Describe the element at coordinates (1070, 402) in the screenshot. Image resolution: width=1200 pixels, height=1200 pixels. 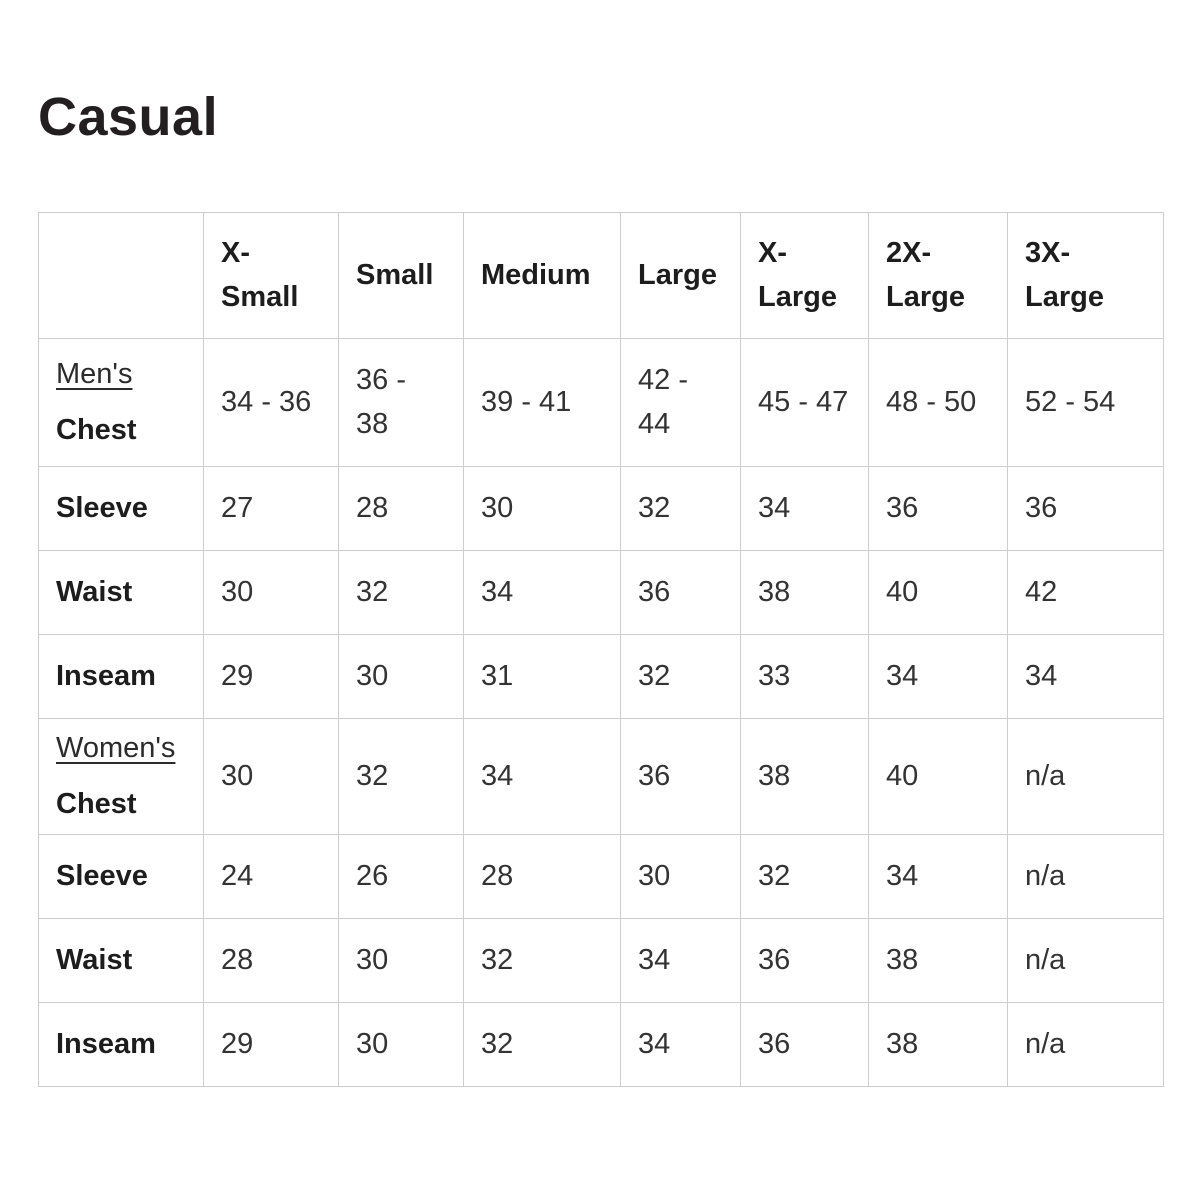
I see `cell-value: 52 - 54` at that location.